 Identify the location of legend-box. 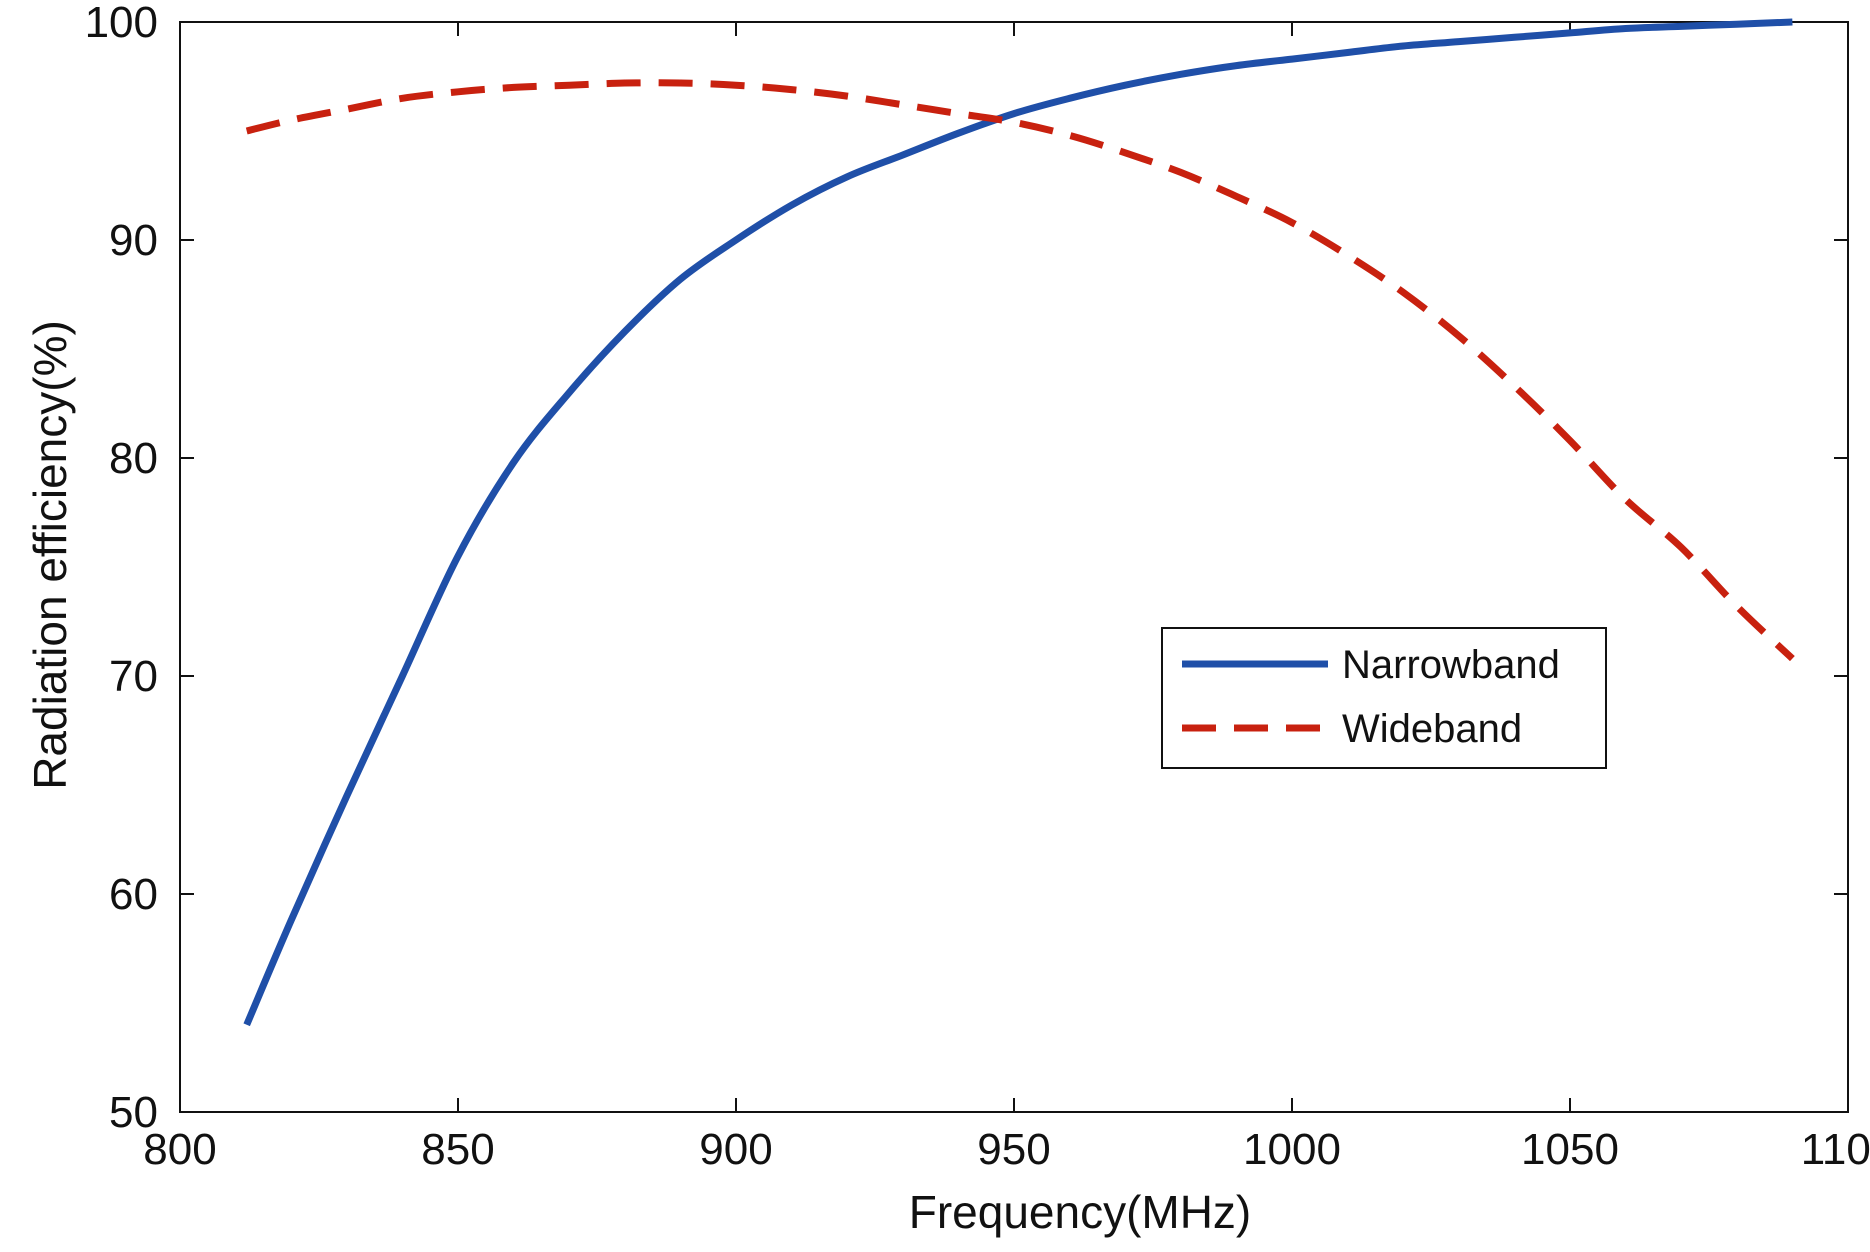
(1384, 698).